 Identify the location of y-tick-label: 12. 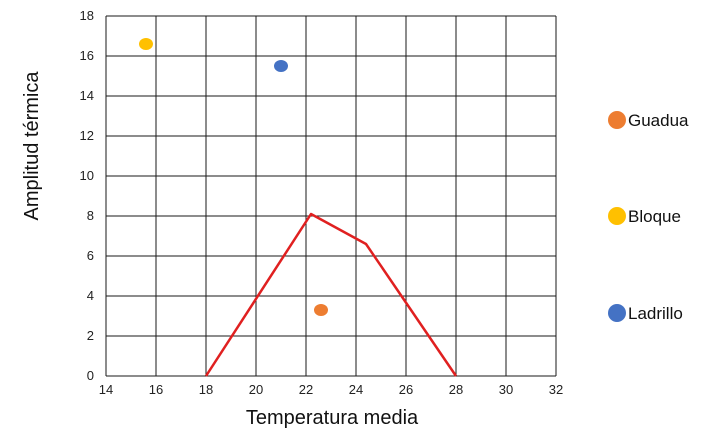
(87, 135).